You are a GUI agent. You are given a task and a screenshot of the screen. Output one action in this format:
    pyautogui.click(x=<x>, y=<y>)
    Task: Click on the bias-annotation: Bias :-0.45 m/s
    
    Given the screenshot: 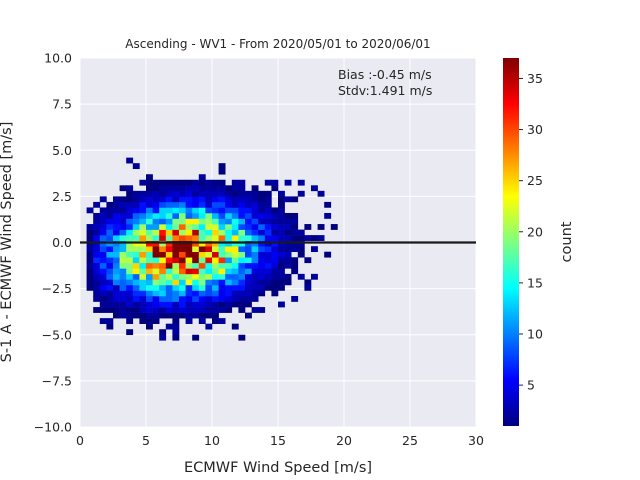 What is the action you would take?
    pyautogui.click(x=385, y=74)
    